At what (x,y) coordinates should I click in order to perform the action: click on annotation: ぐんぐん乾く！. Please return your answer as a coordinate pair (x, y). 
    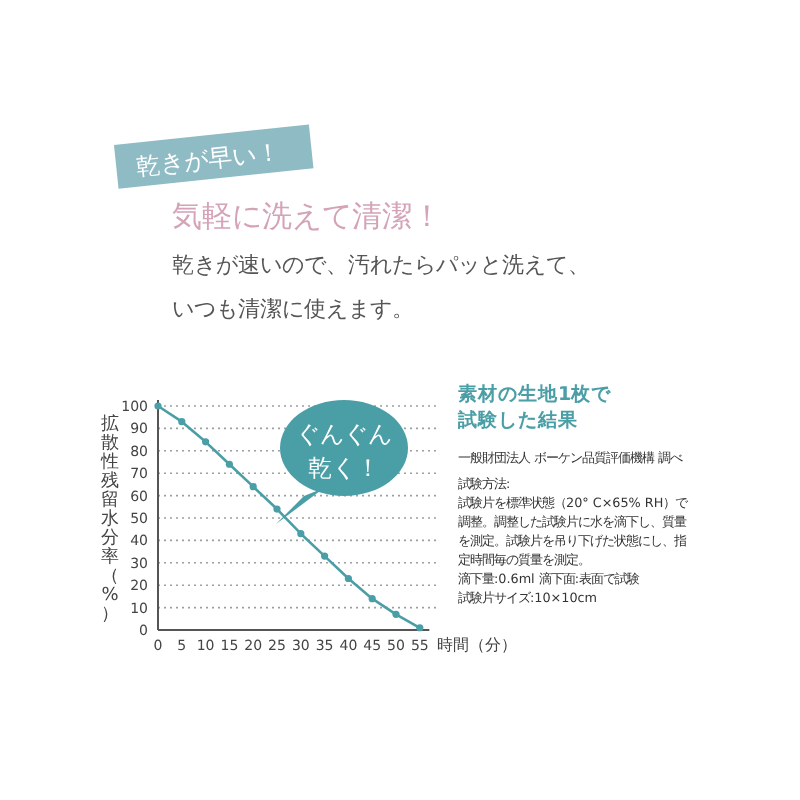
    Looking at the image, I should click on (344, 451).